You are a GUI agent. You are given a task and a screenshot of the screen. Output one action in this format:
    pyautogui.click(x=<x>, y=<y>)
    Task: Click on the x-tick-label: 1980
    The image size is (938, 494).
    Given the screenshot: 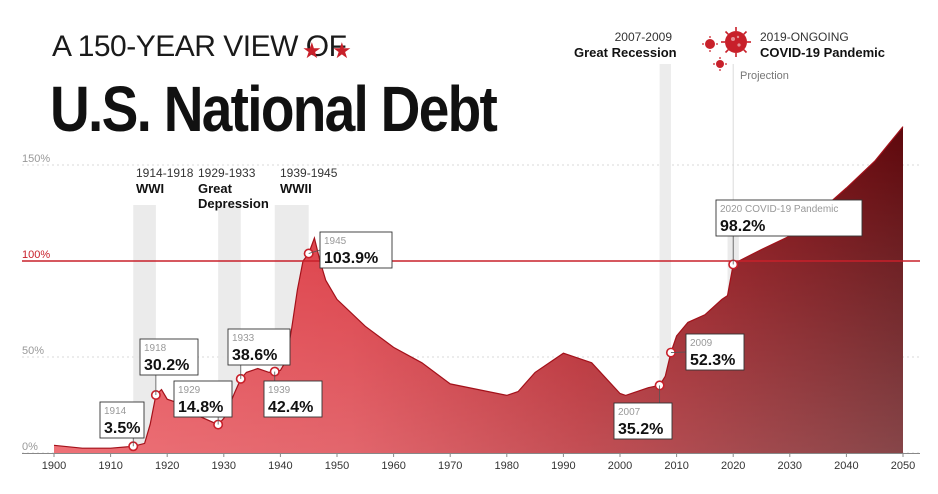 What is the action you would take?
    pyautogui.click(x=507, y=466)
    